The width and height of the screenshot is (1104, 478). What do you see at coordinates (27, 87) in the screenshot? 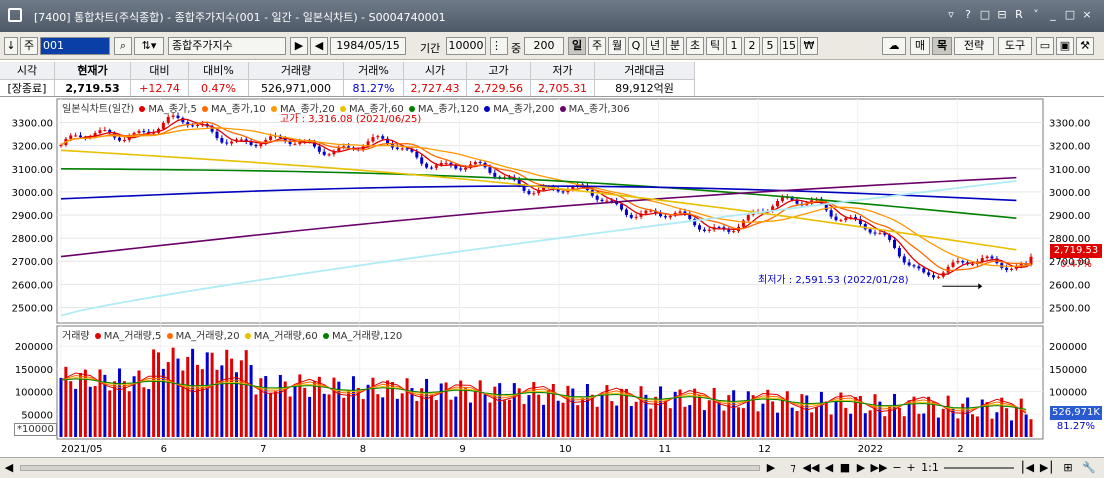
I see `quote-time: [장종료]` at bounding box center [27, 87].